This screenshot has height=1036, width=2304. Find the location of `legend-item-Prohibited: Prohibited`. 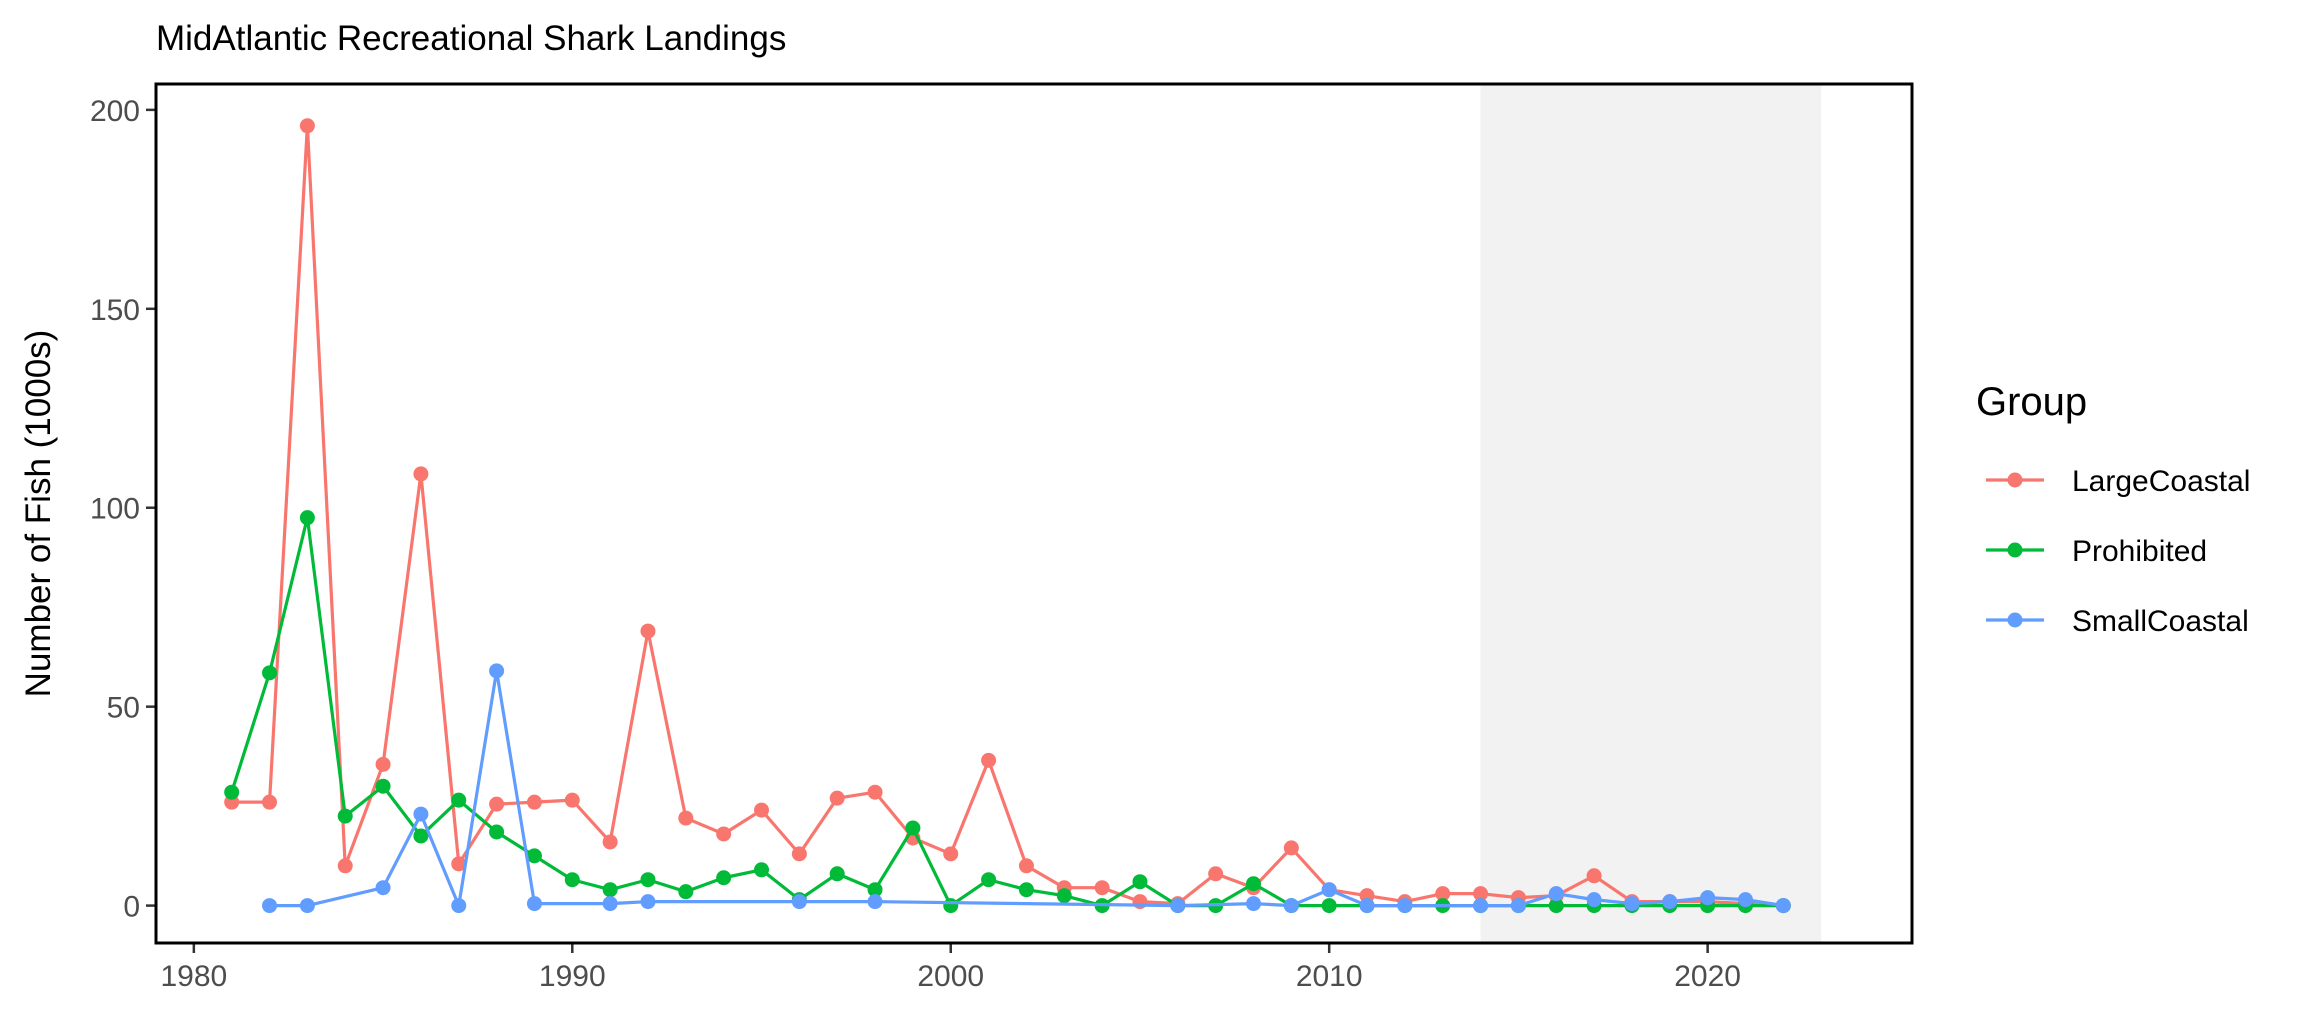

legend-item-Prohibited: Prohibited is located at coordinates (2096, 551).